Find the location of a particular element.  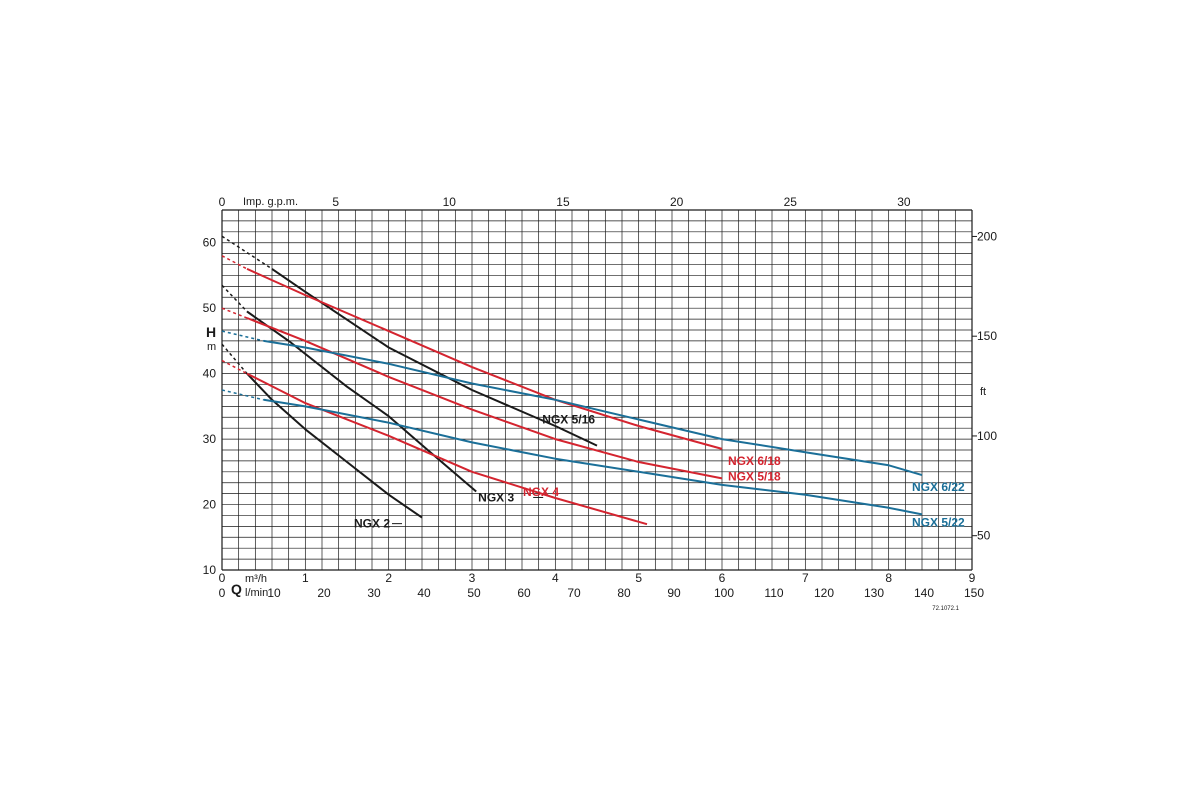

x-tick-lmin: 30 is located at coordinates (374, 593).